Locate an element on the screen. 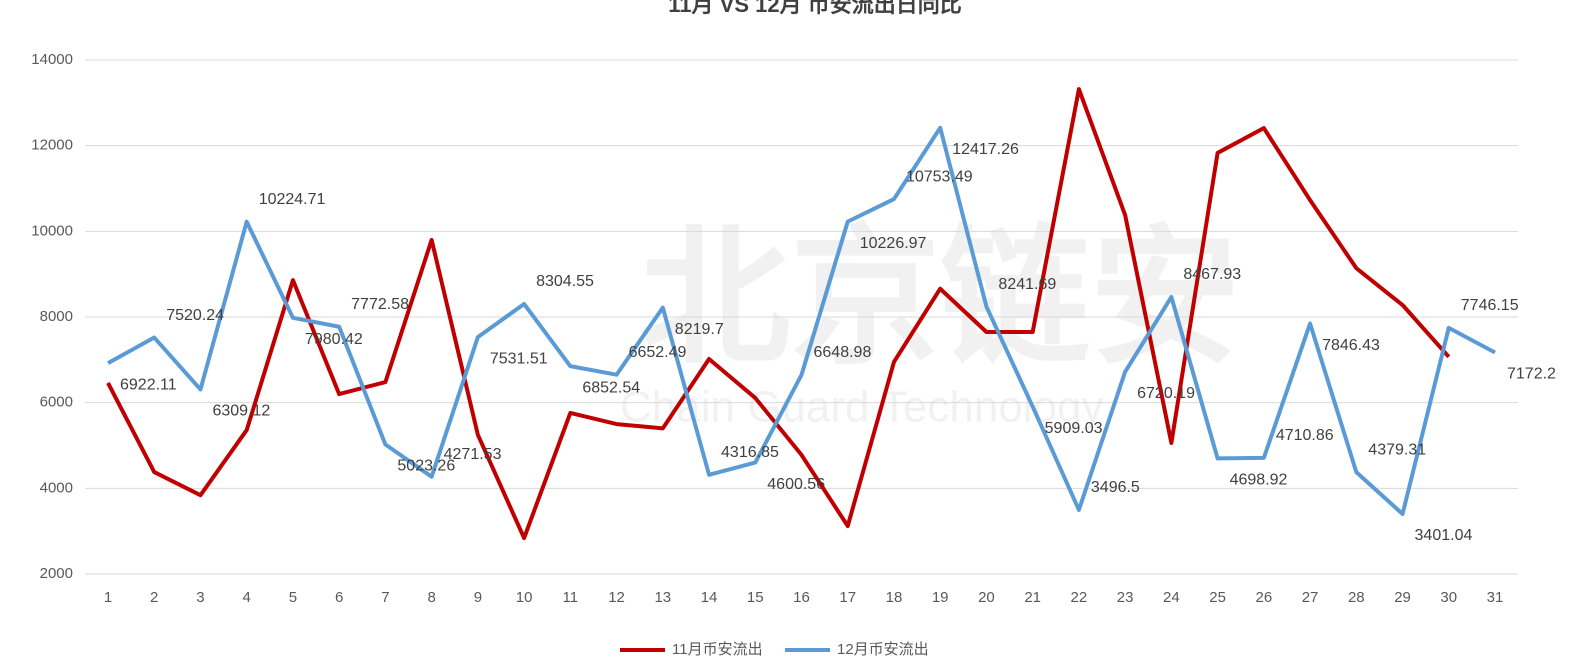 This screenshot has height=658, width=1590. y-tick-label: 6000 is located at coordinates (56, 402).